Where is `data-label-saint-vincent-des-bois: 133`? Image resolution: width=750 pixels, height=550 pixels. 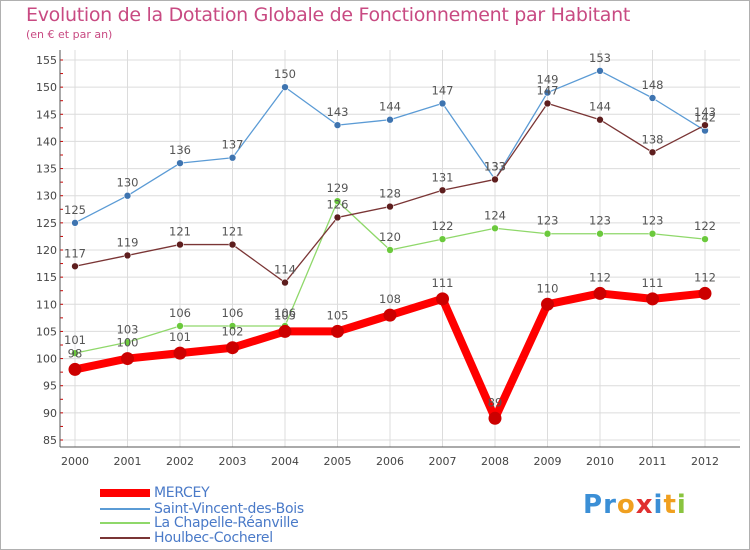 data-label-saint-vincent-des-bois: 133 is located at coordinates (495, 166).